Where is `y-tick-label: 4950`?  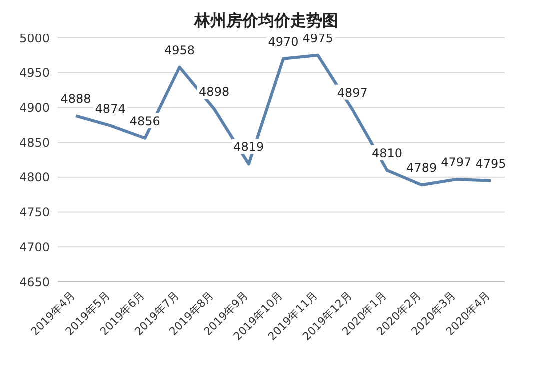 y-tick-label: 4950 is located at coordinates (34, 73).